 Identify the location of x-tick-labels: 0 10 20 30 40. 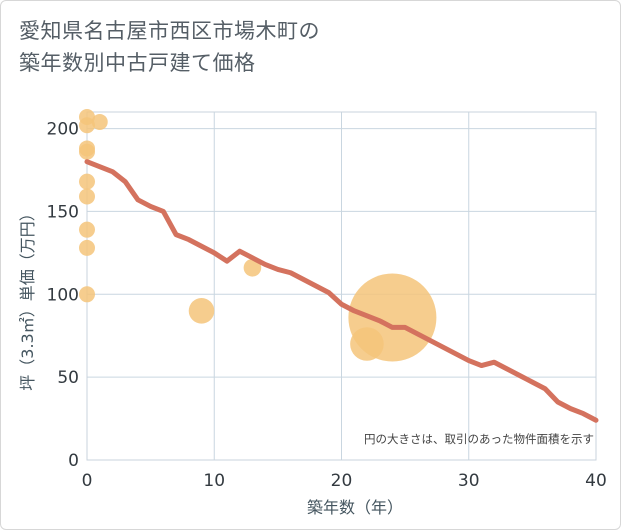
(344, 481).